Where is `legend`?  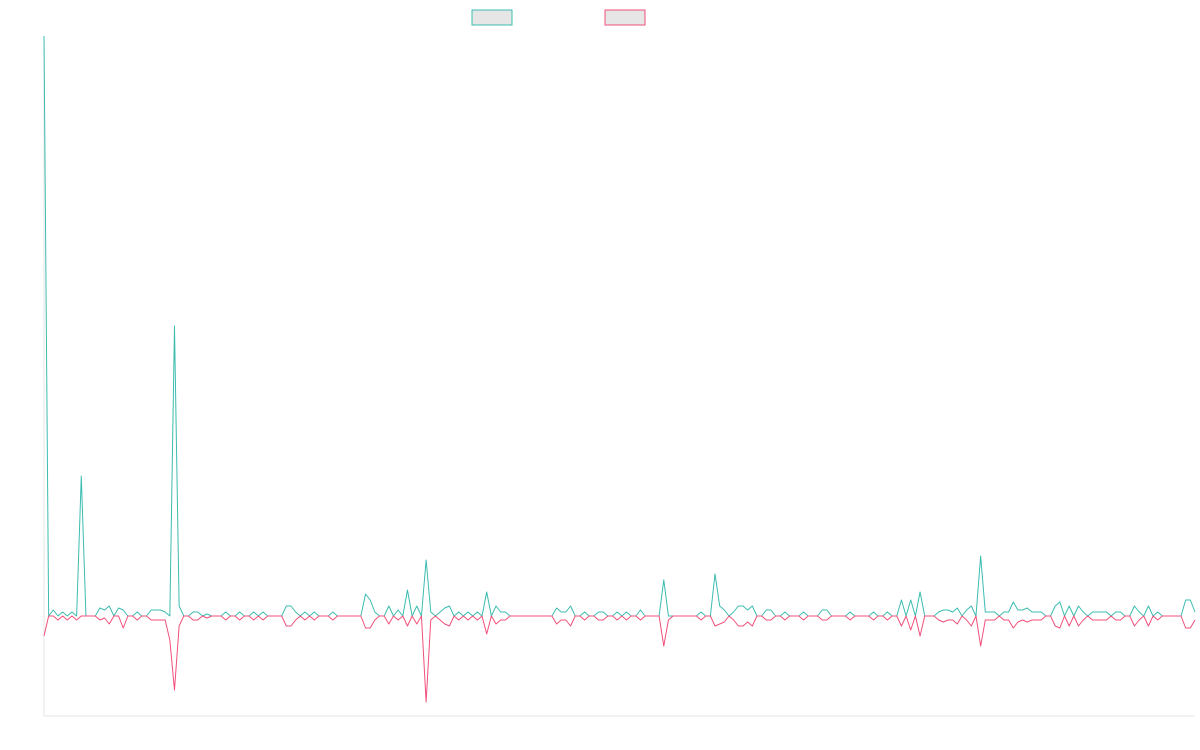
legend is located at coordinates (558, 17).